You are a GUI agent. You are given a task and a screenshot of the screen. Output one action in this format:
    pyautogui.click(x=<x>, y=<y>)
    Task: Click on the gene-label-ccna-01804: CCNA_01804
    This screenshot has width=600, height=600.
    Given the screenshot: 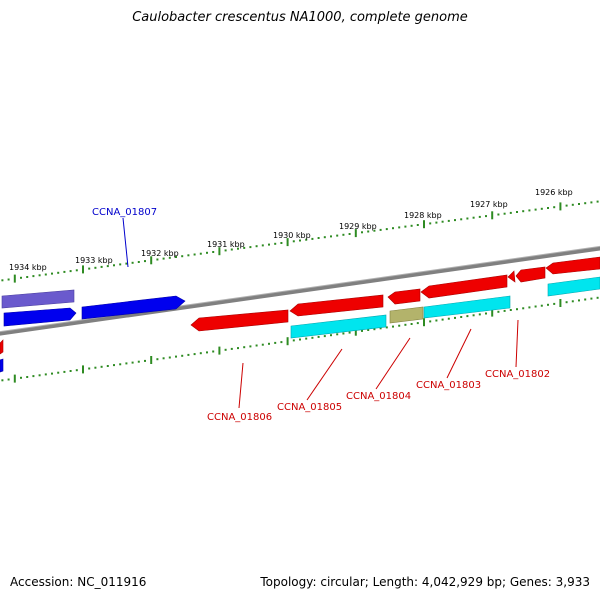 What is the action you would take?
    pyautogui.click(x=378, y=396)
    